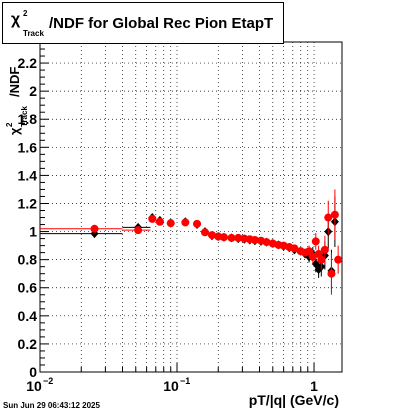 This screenshot has height=414, width=400. What do you see at coordinates (33, 91) in the screenshot?
I see `y-tick-label: 2` at bounding box center [33, 91].